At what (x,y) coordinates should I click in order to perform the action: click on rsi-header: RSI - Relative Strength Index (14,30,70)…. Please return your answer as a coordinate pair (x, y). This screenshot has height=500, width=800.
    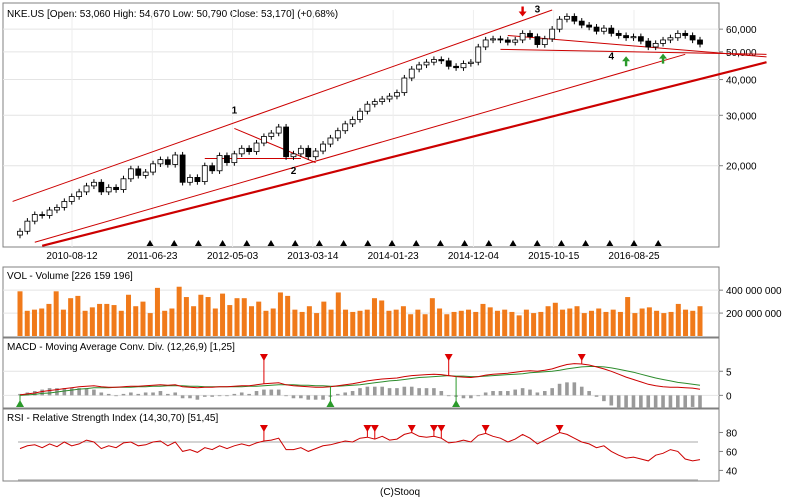
    Looking at the image, I should click on (112, 418).